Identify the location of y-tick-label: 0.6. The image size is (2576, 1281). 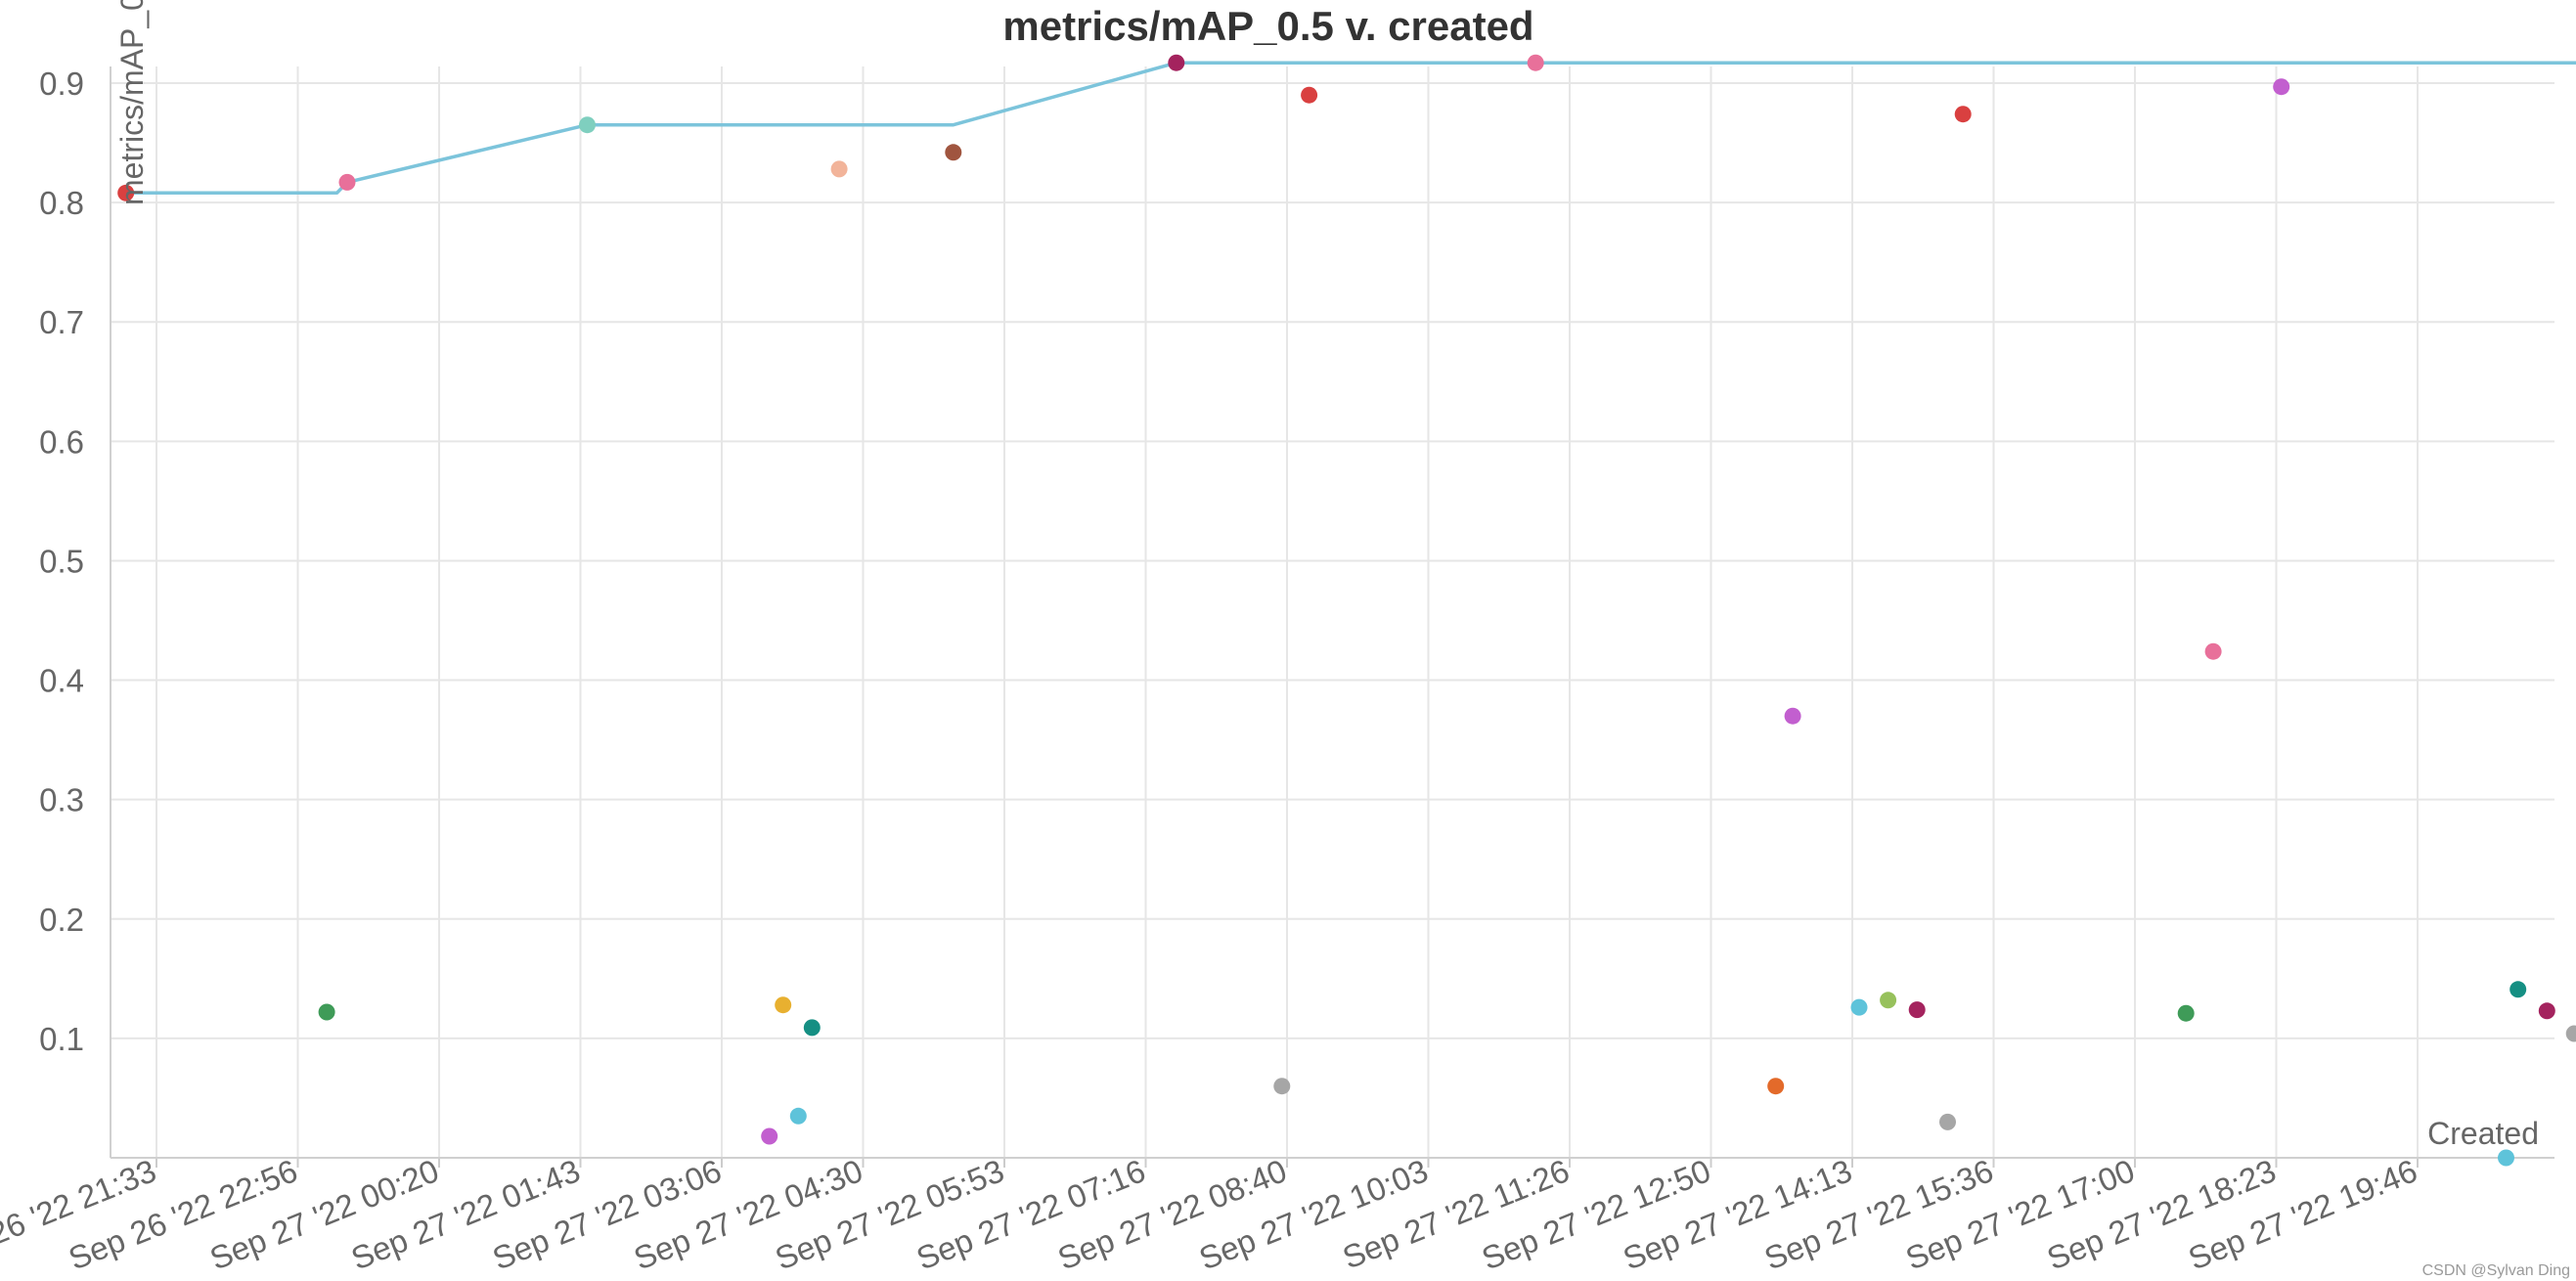
(62, 442).